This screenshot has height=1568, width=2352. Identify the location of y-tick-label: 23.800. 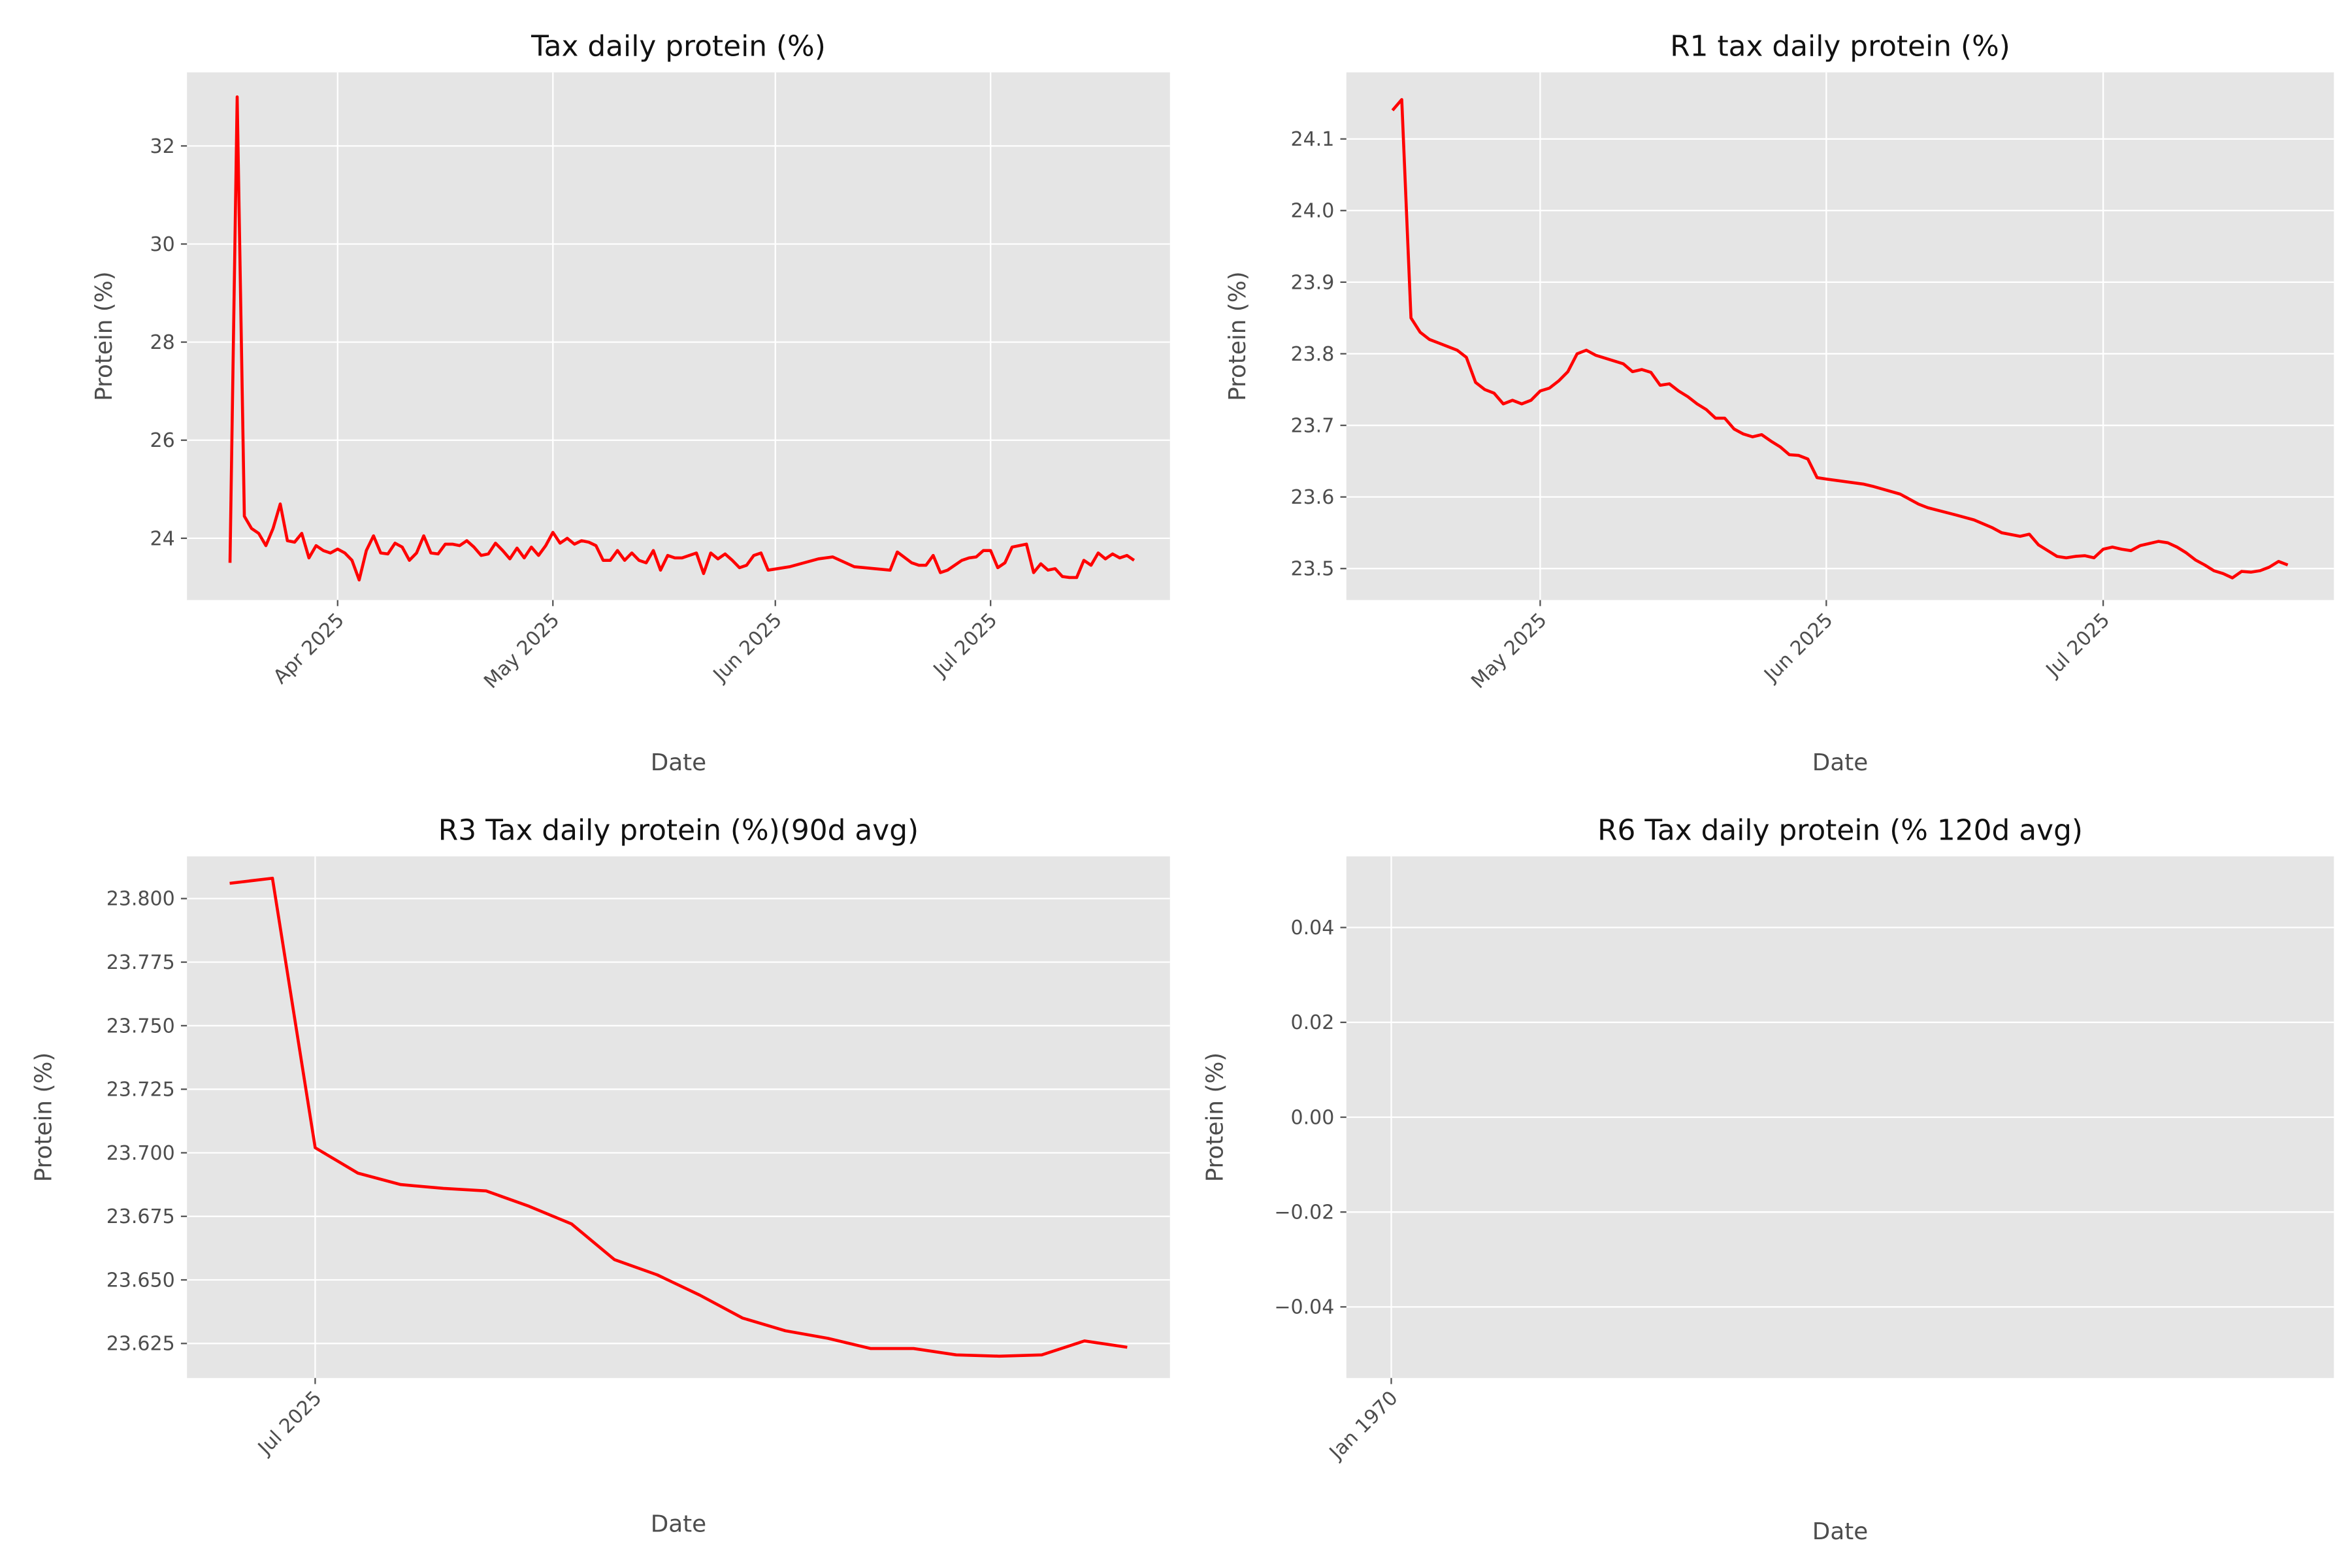
(140, 899).